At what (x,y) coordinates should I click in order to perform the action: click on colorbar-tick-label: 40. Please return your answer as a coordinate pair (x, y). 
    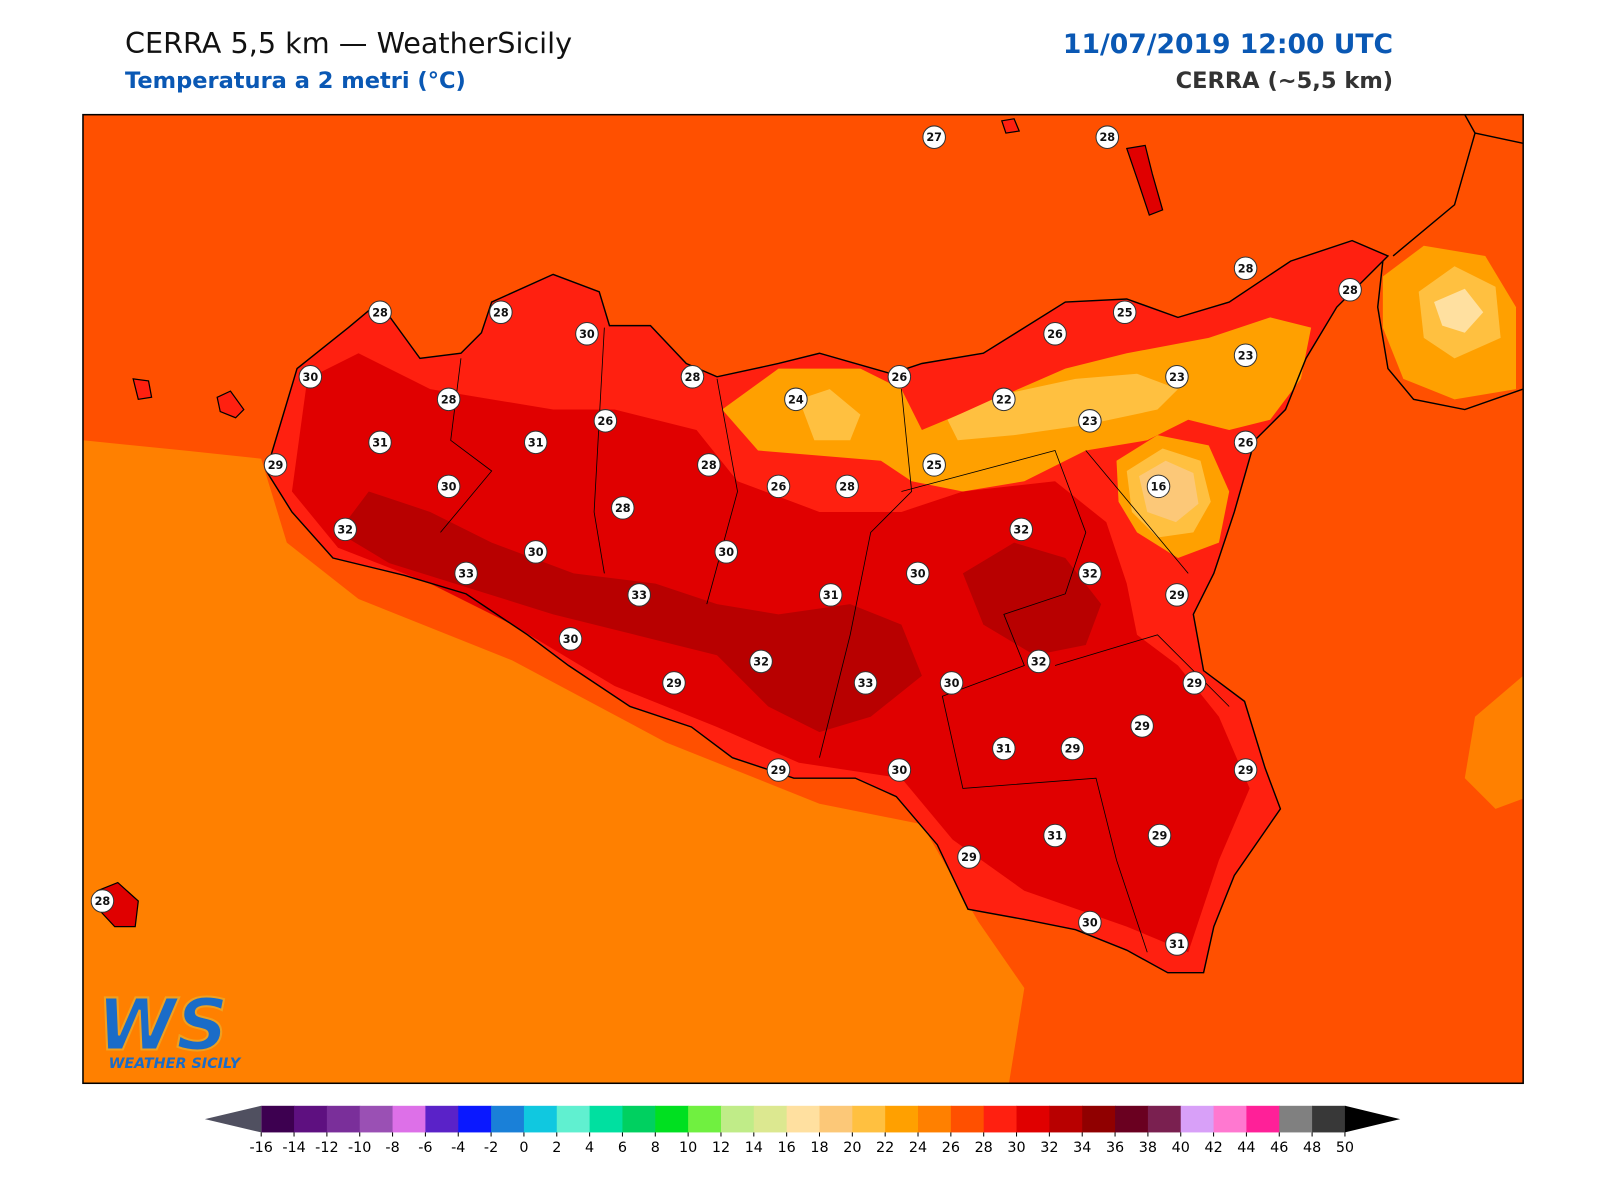
    Looking at the image, I should click on (1181, 1148).